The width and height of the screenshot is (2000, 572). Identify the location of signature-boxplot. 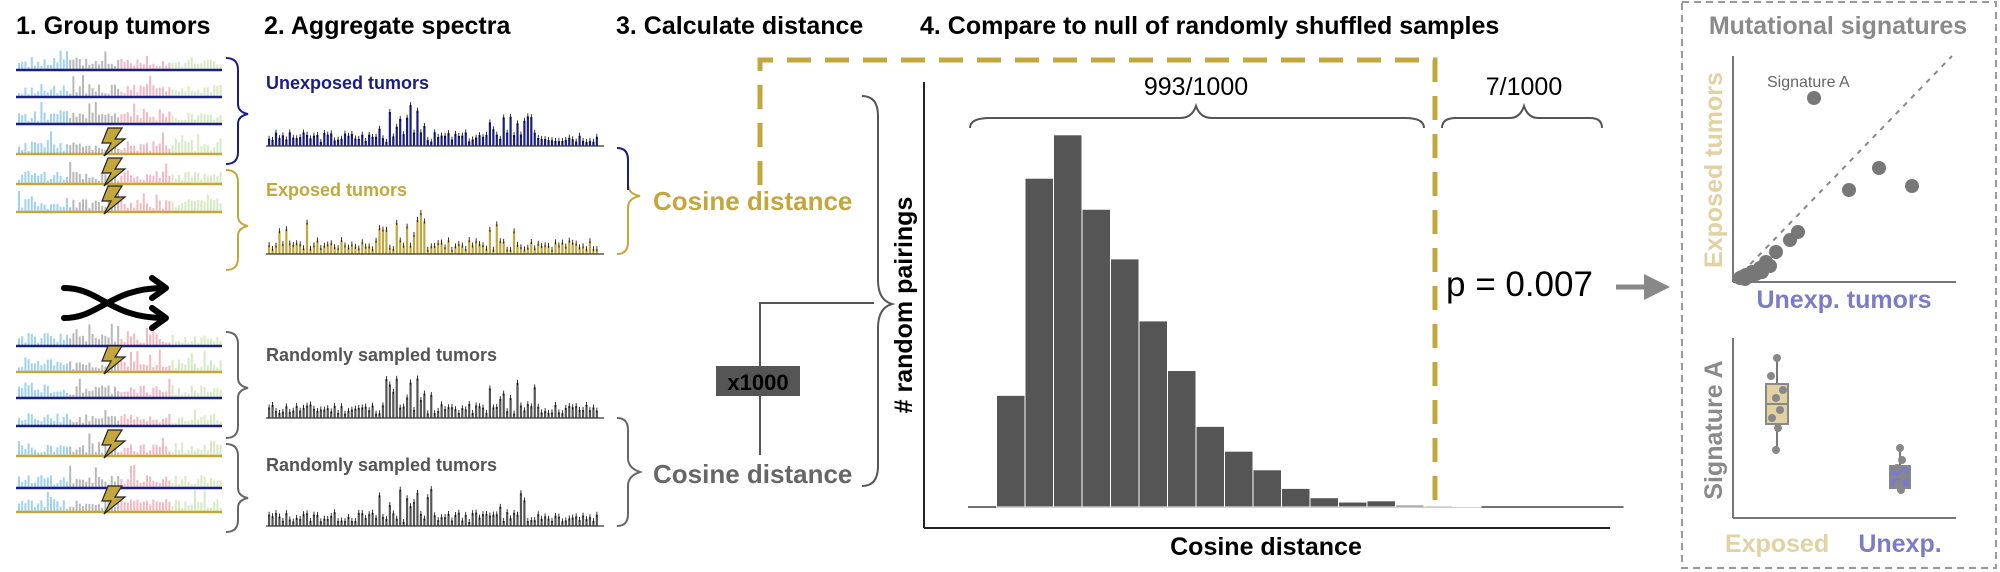
(1844, 428).